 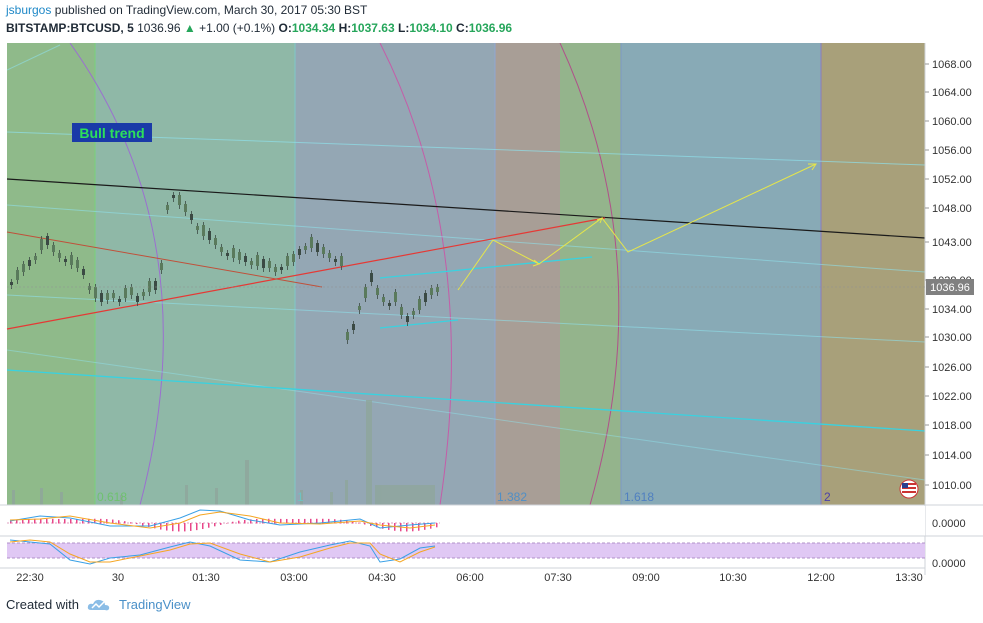 What do you see at coordinates (382, 578) in the screenshot?
I see `time-tick-label: 04:30` at bounding box center [382, 578].